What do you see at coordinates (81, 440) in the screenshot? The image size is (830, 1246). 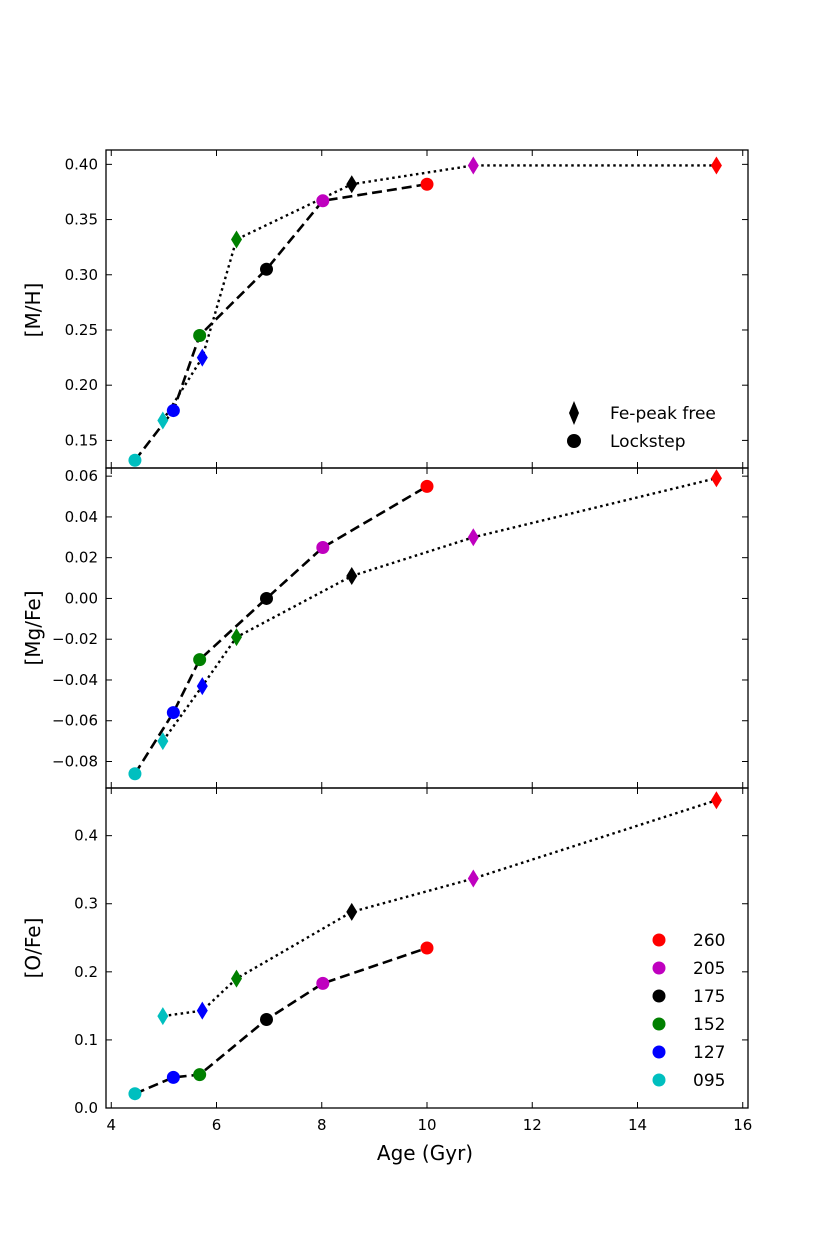 I see `ytick-label: 0.15` at bounding box center [81, 440].